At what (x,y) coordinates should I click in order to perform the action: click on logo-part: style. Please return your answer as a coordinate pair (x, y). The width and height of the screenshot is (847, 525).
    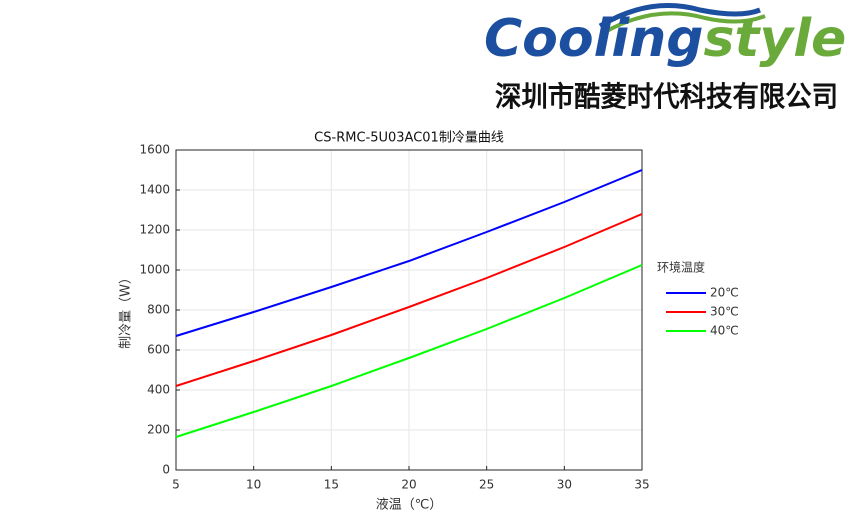
    Looking at the image, I should click on (775, 39).